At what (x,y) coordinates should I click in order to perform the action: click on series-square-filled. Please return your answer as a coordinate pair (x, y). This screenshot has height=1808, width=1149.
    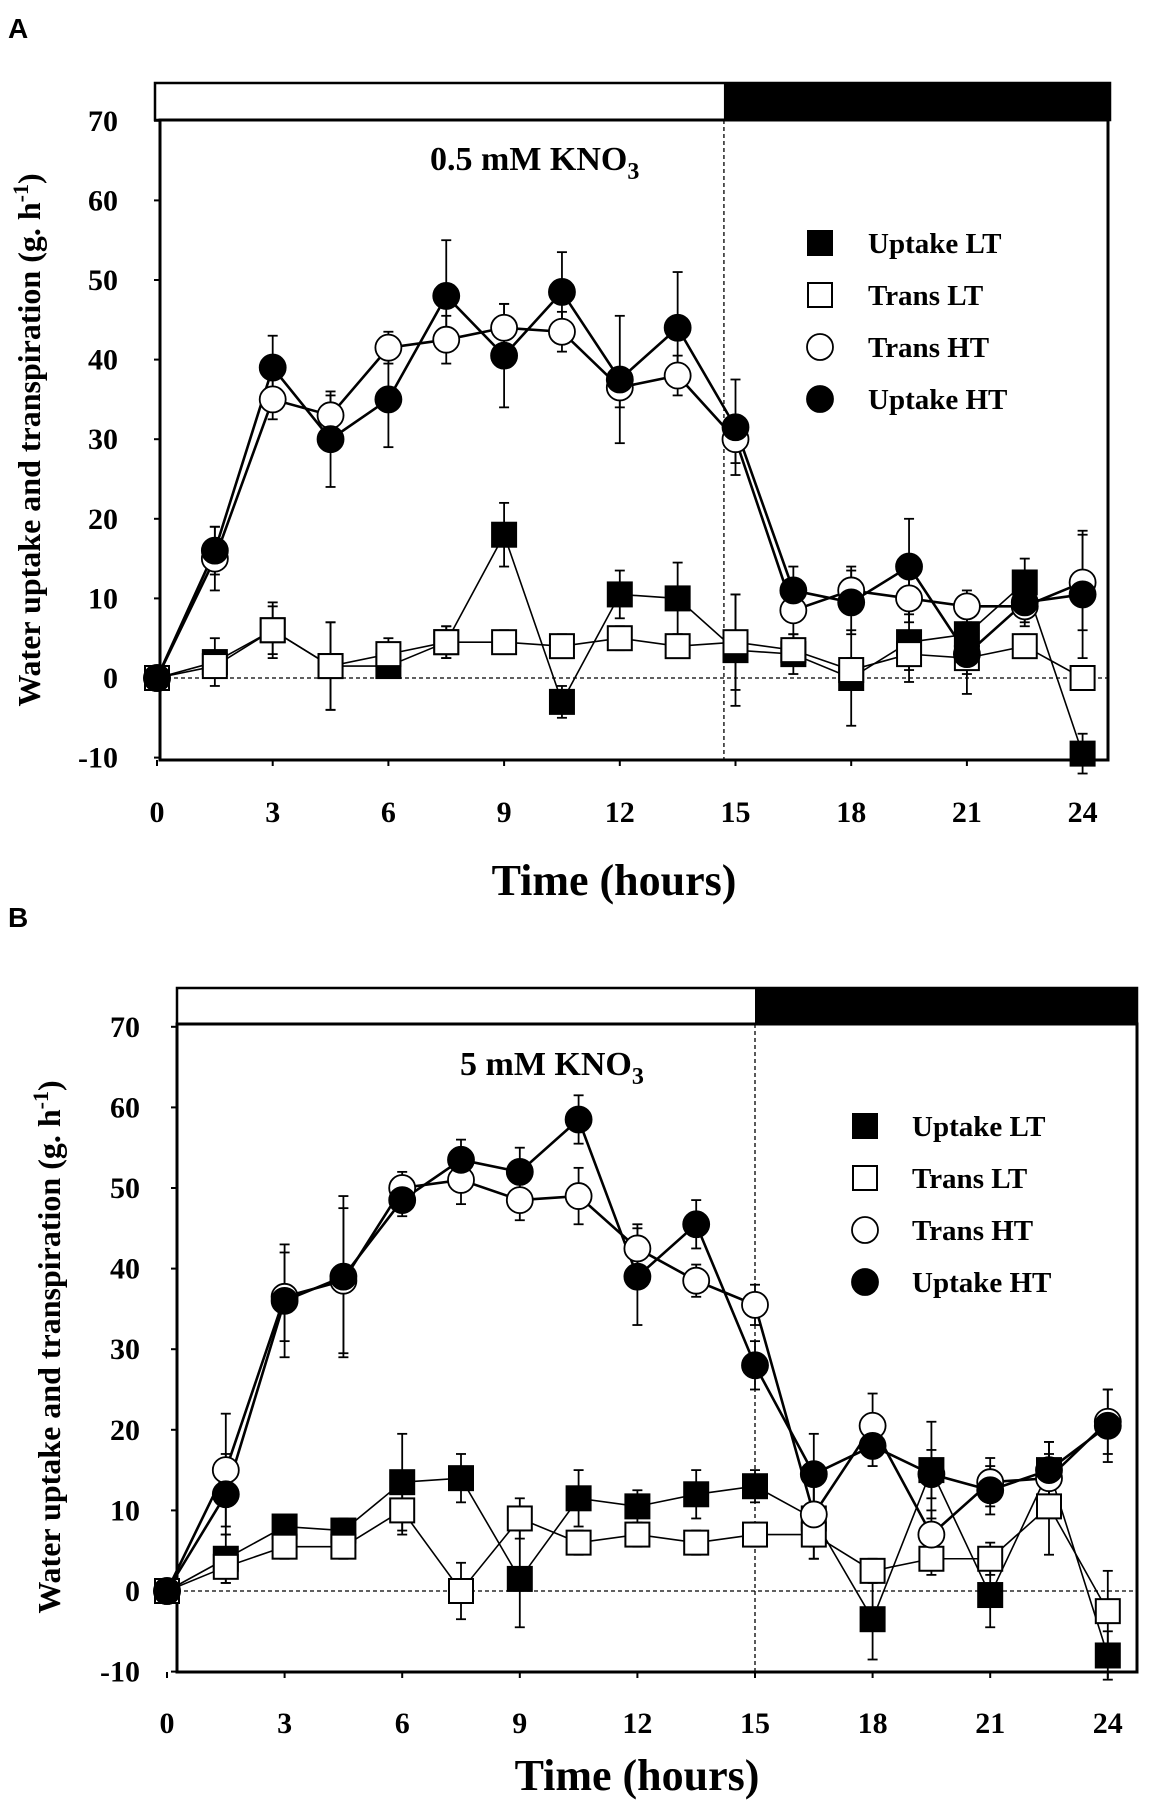
    Looking at the image, I should click on (639, 1550).